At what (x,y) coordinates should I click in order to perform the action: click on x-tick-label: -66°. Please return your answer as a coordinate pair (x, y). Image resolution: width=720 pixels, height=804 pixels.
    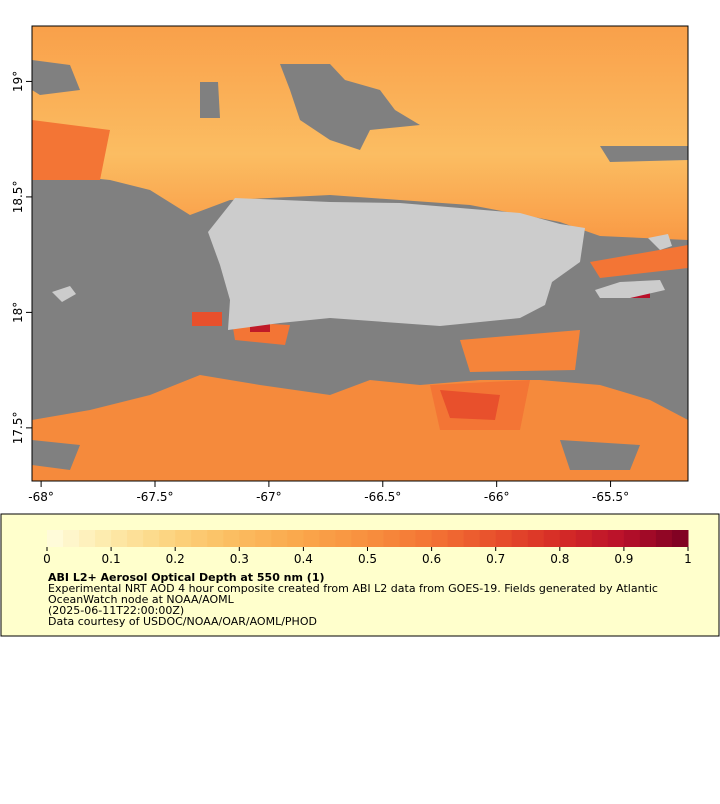
    Looking at the image, I should click on (497, 497).